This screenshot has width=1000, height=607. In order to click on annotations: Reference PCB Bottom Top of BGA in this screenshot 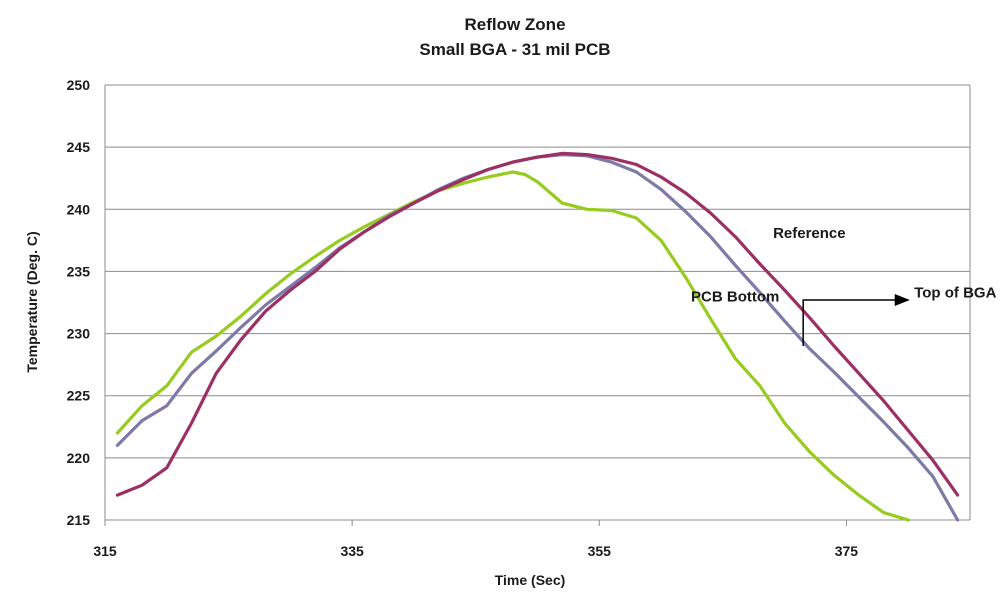, I will do `click(844, 285)`.